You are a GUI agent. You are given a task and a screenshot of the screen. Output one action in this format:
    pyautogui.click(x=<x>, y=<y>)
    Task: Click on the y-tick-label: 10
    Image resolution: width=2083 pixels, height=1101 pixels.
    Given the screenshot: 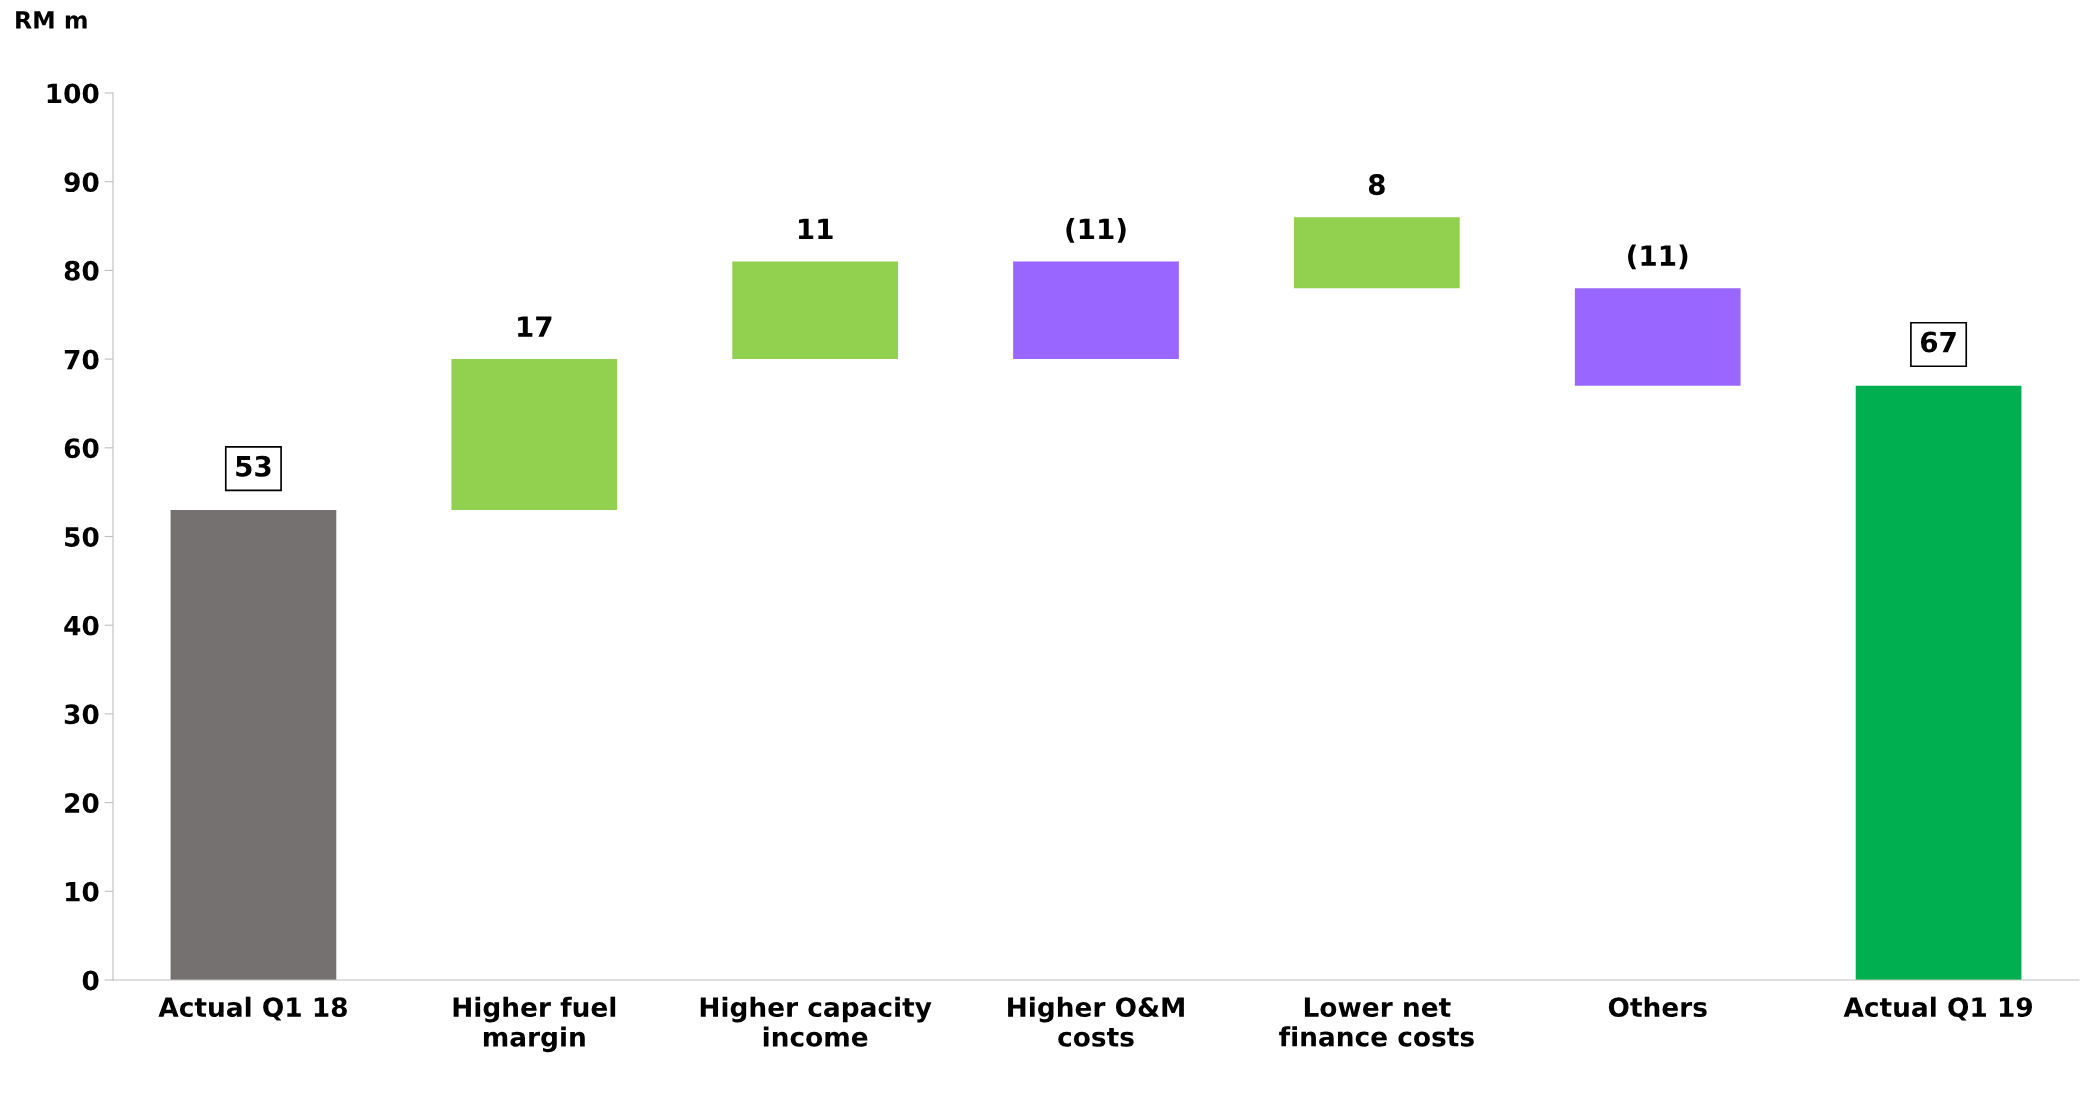 What is the action you would take?
    pyautogui.click(x=82, y=891)
    